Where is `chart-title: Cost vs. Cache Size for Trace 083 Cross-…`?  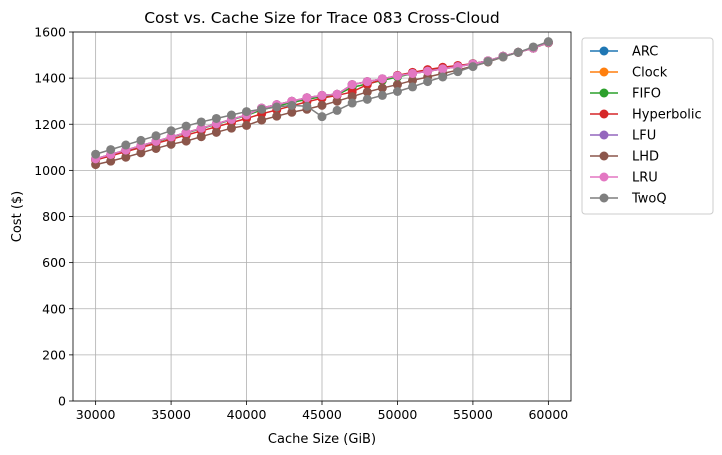 chart-title: Cost vs. Cache Size for Trace 083 Cross-… is located at coordinates (322, 18).